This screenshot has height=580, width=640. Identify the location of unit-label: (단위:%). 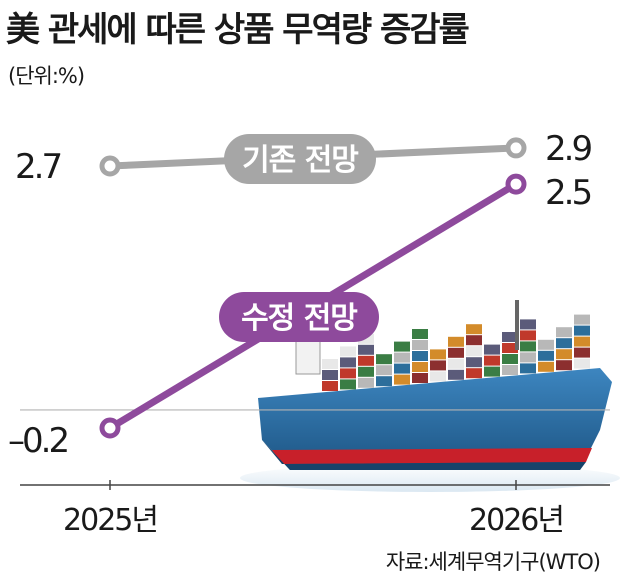
(46, 76).